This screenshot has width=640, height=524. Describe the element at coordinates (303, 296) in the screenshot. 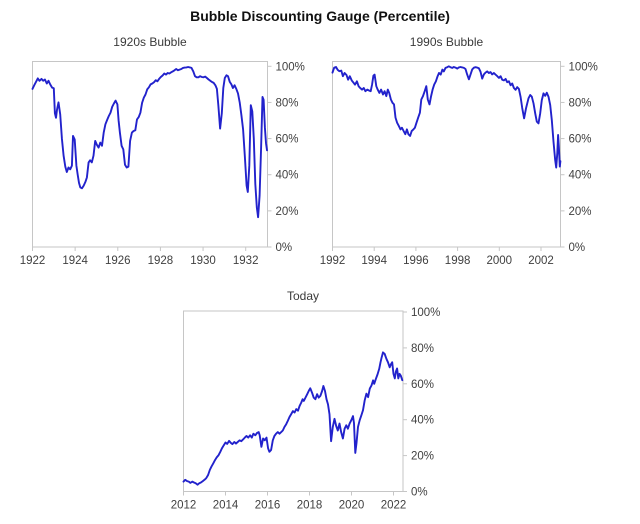

I see `chart-title-today: Today` at that location.